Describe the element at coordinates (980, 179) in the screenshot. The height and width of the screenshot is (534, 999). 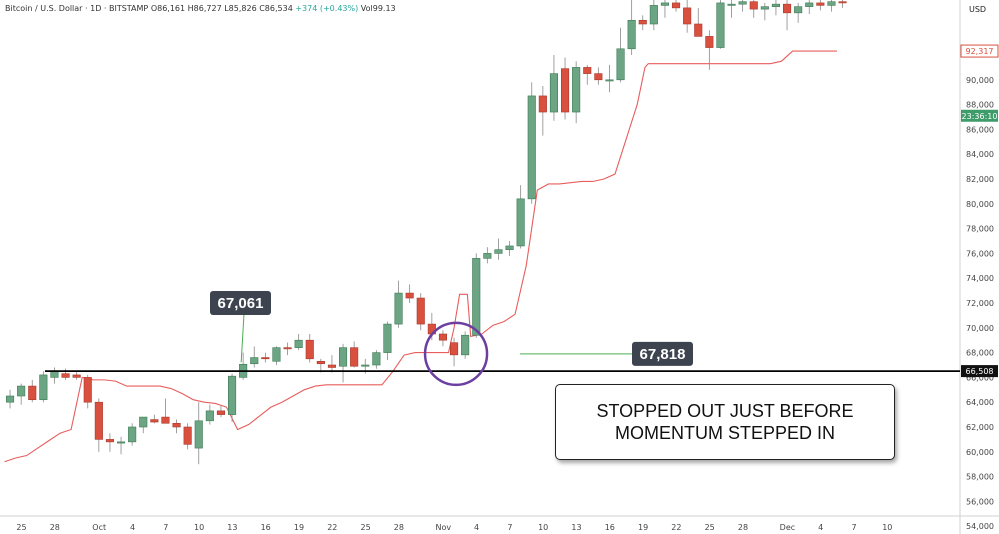
I see `y-tick-label: 82,000` at that location.